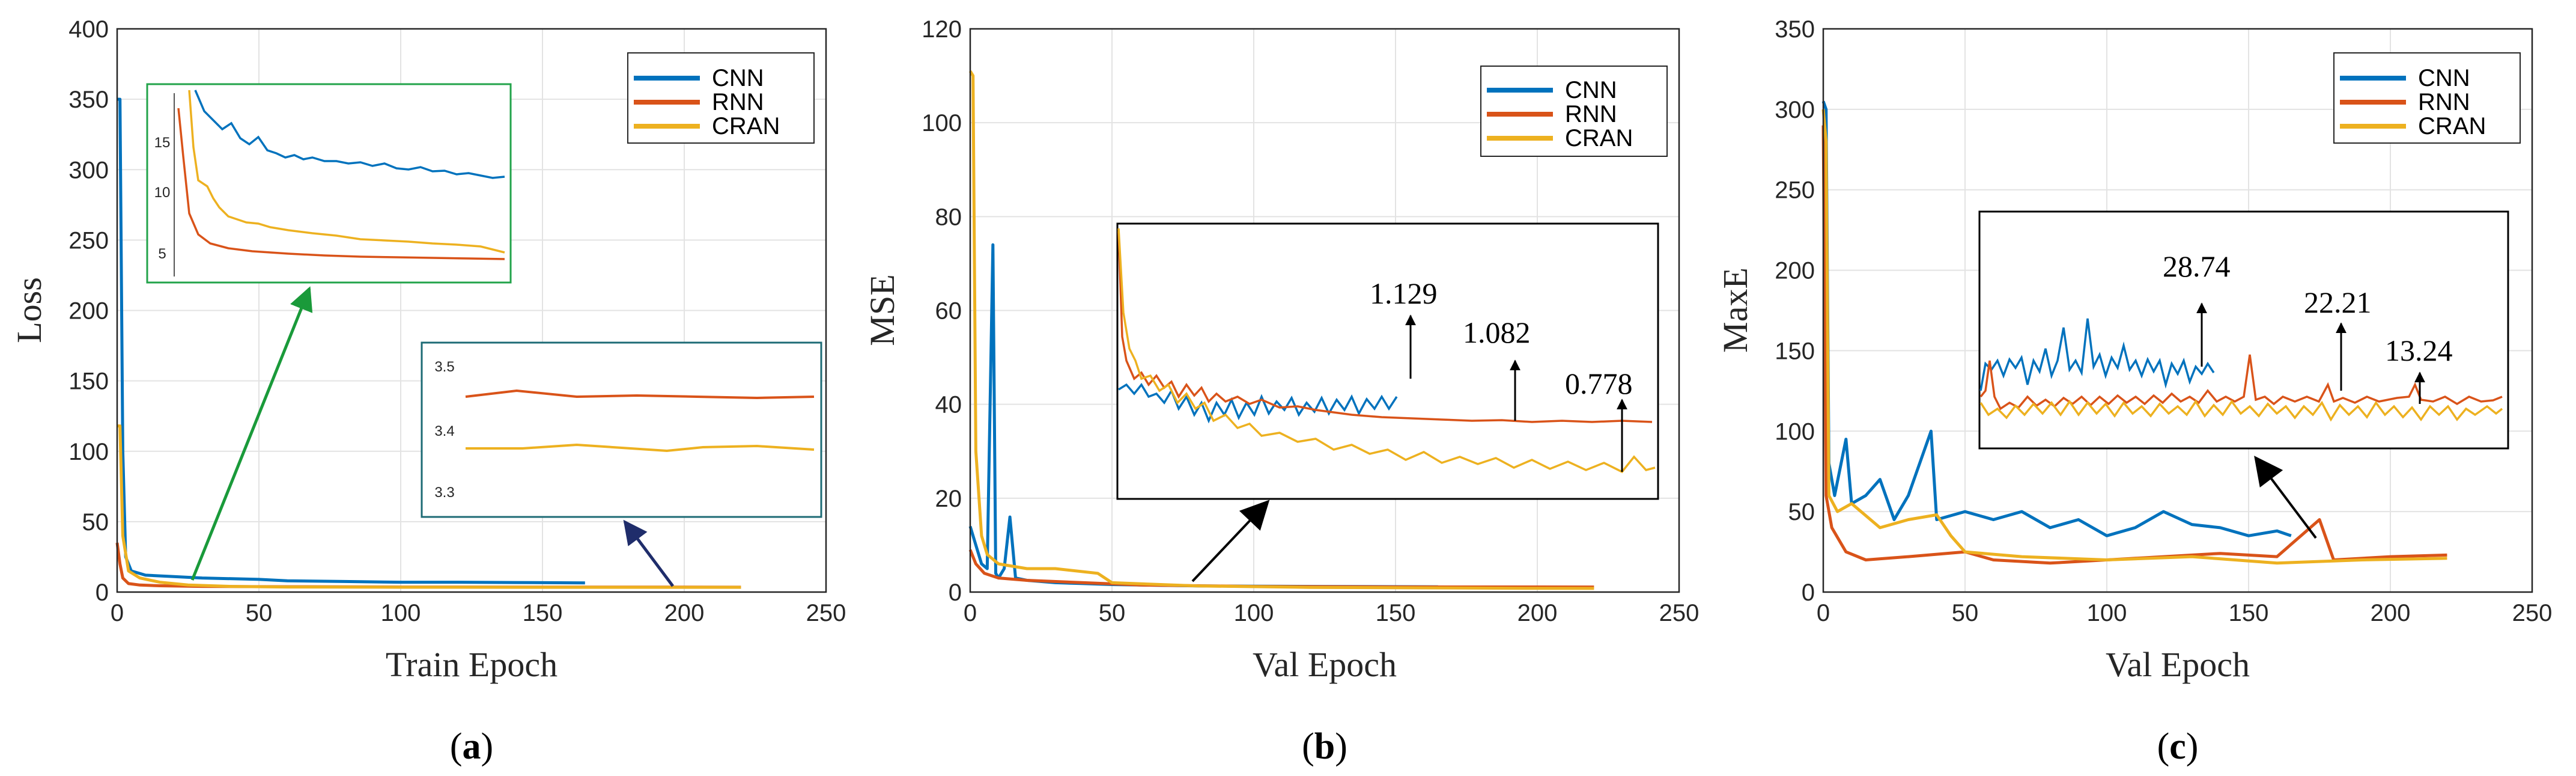 The height and width of the screenshot is (776, 2576). I want to click on zoom-early-tick-10: 10, so click(163, 193).